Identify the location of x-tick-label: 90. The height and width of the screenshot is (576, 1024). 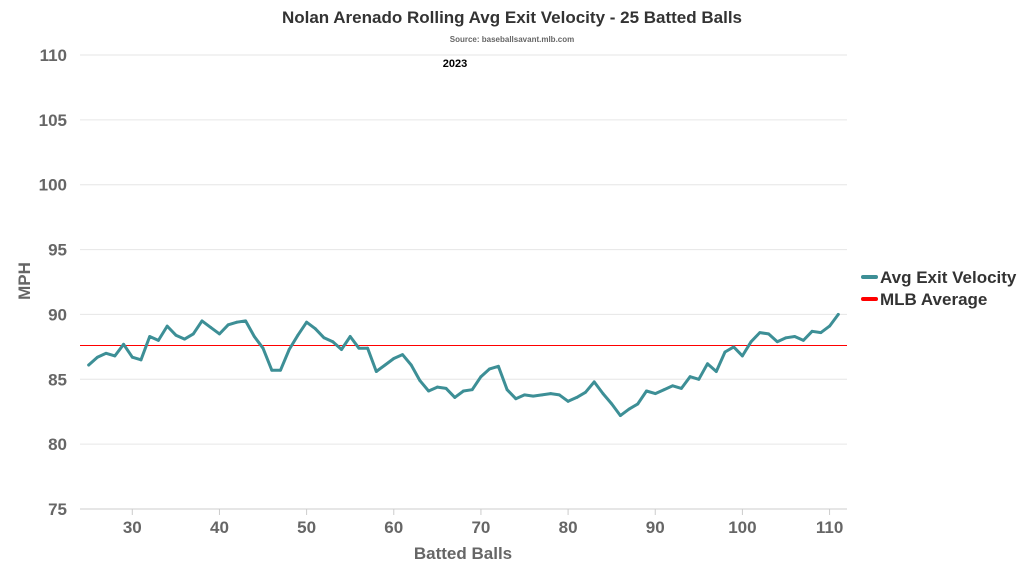
(655, 527).